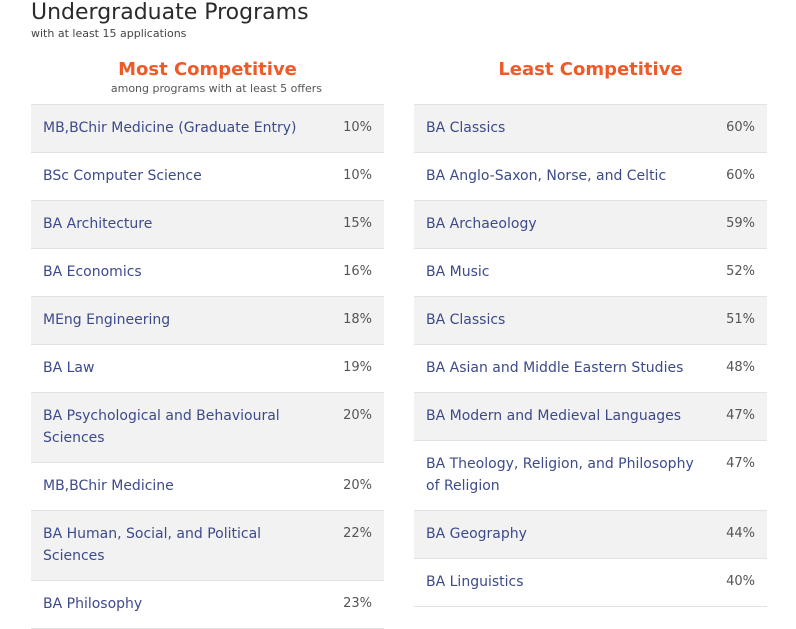 This screenshot has width=796, height=629. Describe the element at coordinates (357, 367) in the screenshot. I see `offer-rate: 19%` at that location.